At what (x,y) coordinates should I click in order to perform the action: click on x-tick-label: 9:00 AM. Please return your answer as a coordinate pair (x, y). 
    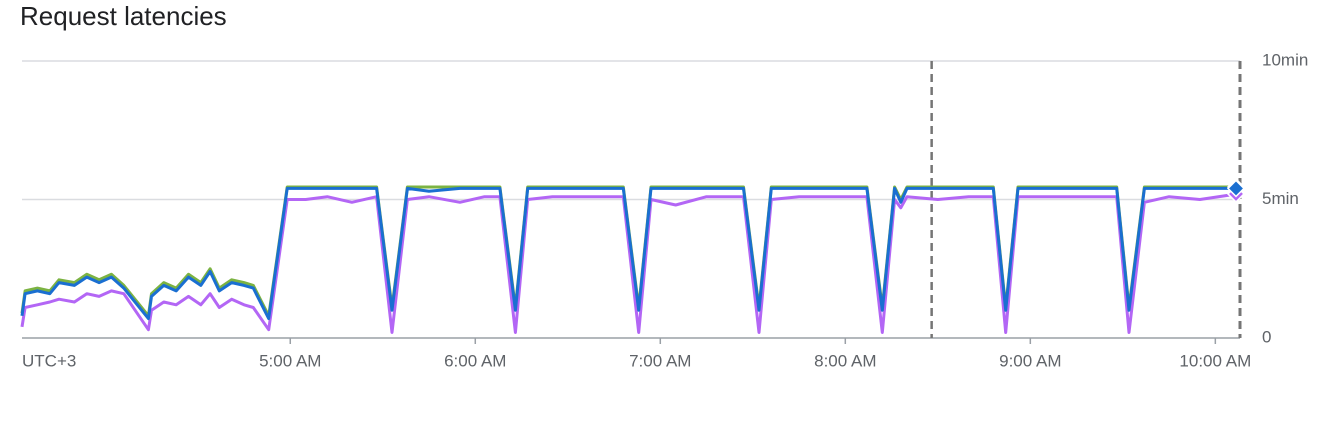
    Looking at the image, I should click on (1030, 360).